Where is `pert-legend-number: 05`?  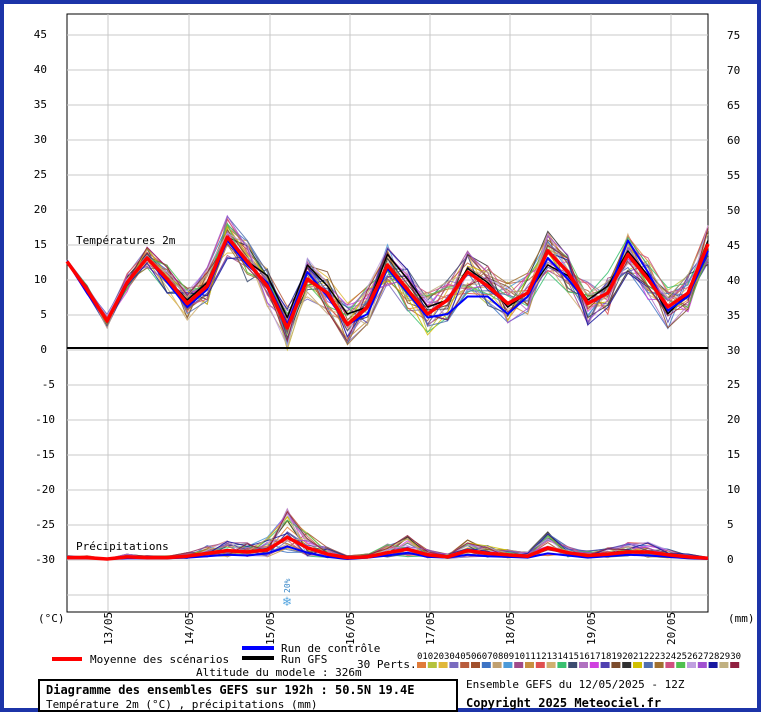
pert-legend-number: 05 is located at coordinates (465, 657).